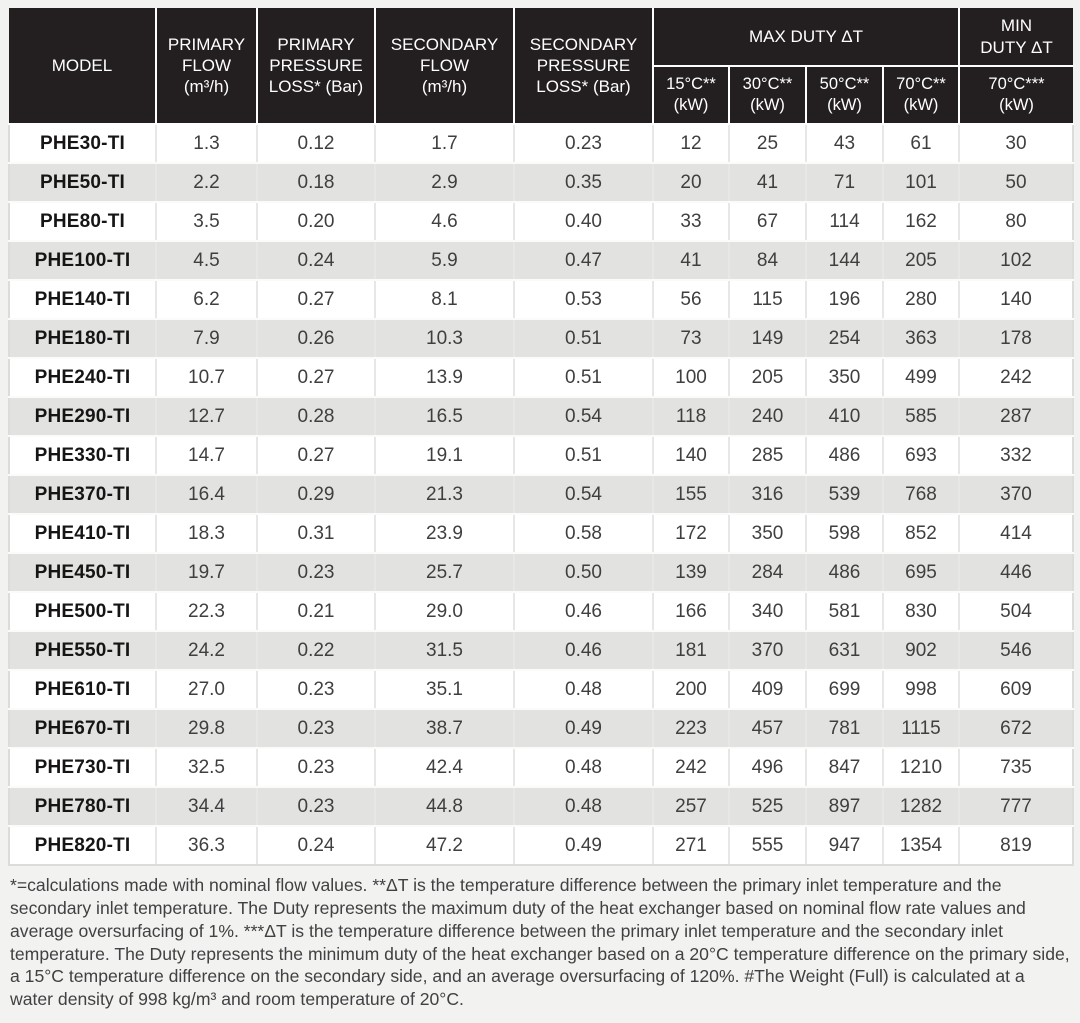 This screenshot has width=1080, height=1023. I want to click on value-cell: 3.5, so click(206, 221).